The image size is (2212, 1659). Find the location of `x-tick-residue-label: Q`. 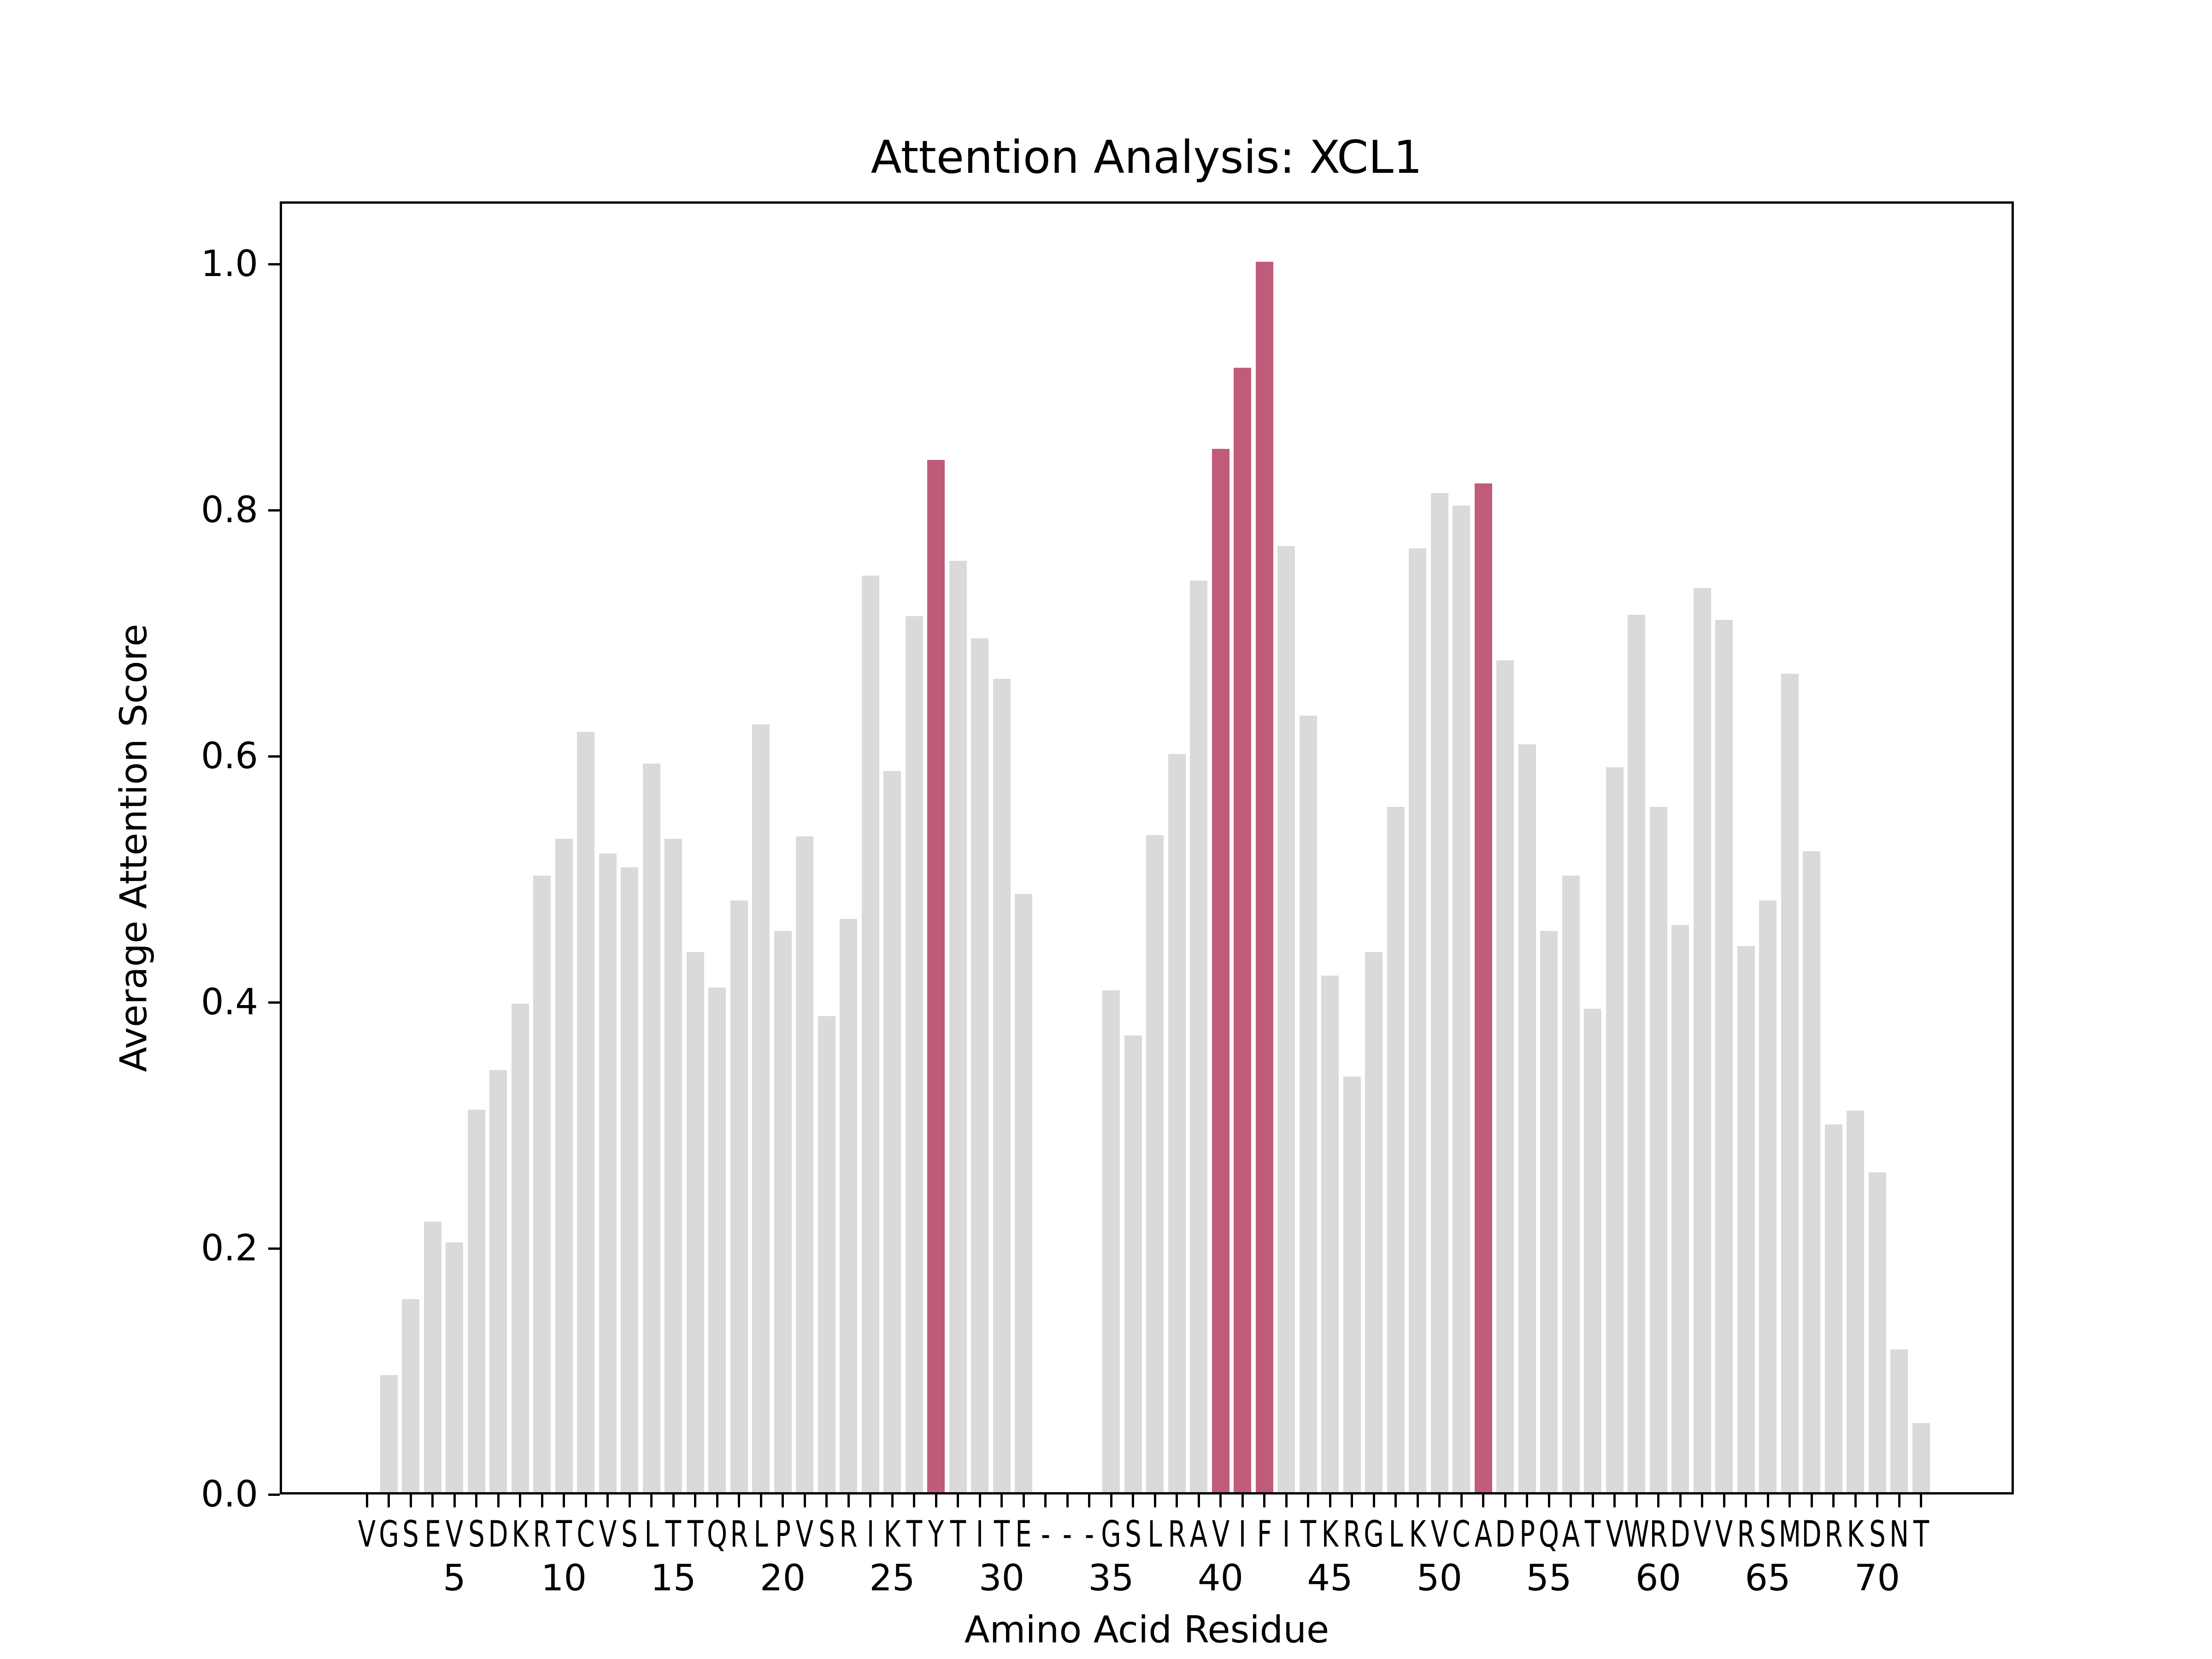

x-tick-residue-label: Q is located at coordinates (717, 1534).